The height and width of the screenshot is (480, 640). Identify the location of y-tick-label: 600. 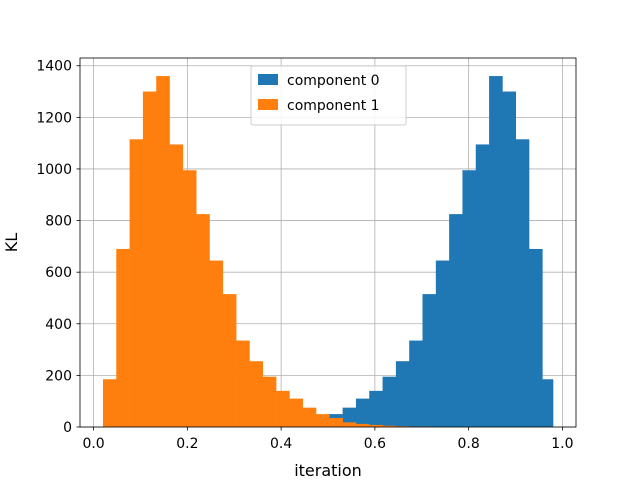
(58, 273).